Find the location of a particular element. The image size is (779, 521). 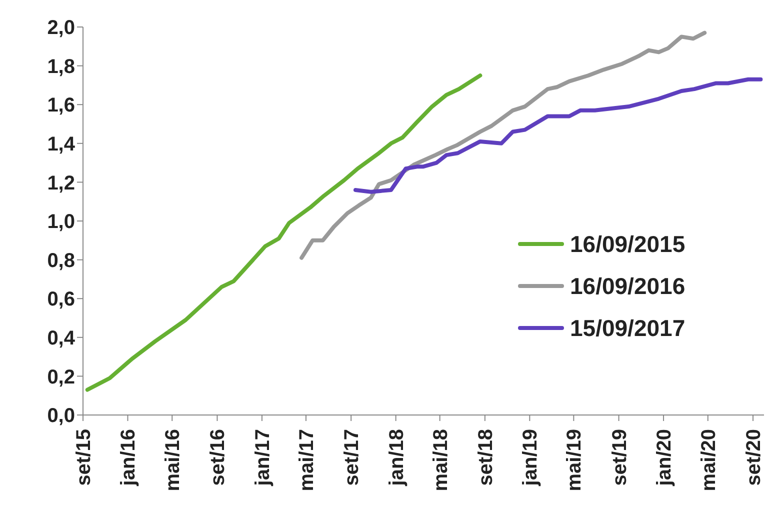

x-tick-label: set/20 is located at coordinates (754, 457).